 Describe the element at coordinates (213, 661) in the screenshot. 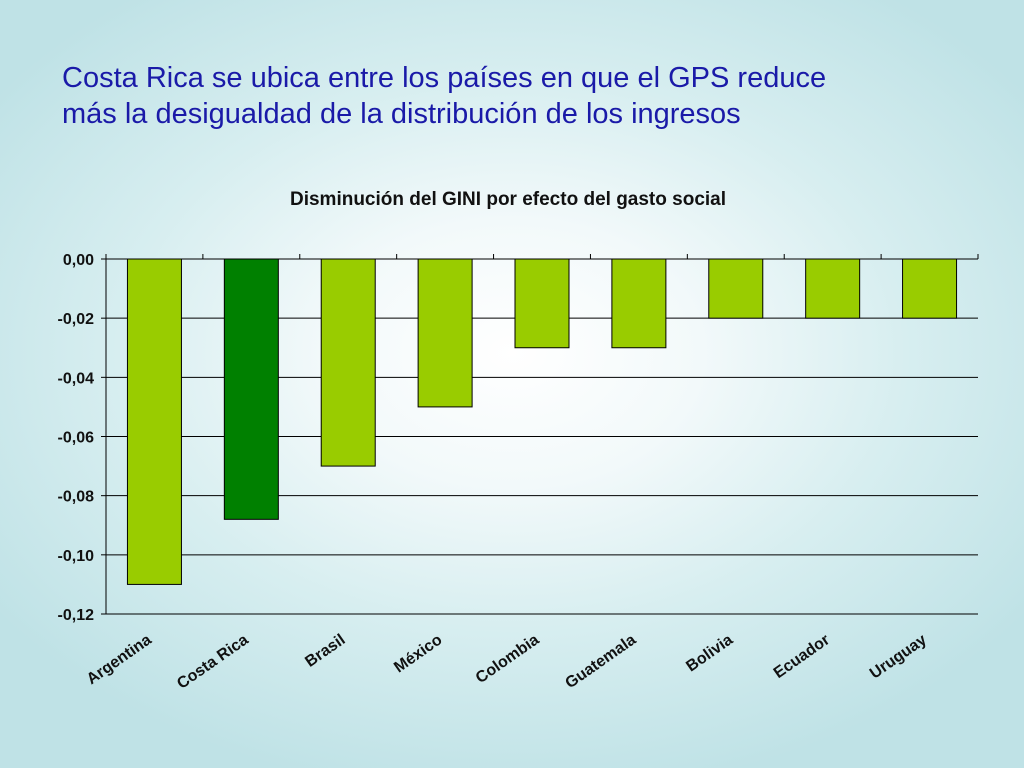

I see `x-tick-label: Costa Rica` at that location.